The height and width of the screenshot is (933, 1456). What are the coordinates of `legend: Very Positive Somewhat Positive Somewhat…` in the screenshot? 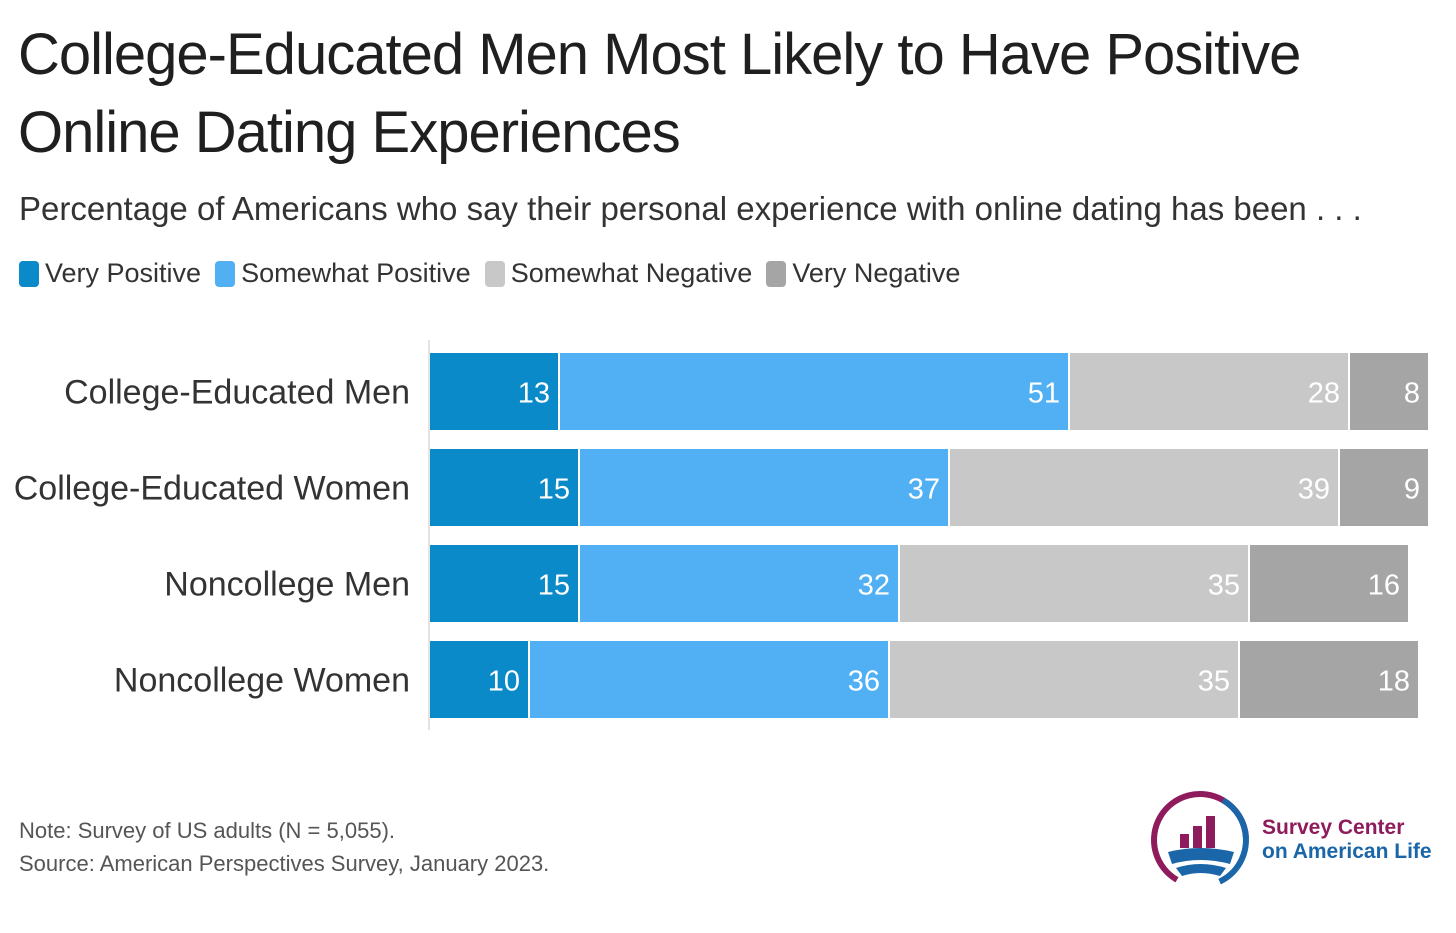 It's located at (496, 273).